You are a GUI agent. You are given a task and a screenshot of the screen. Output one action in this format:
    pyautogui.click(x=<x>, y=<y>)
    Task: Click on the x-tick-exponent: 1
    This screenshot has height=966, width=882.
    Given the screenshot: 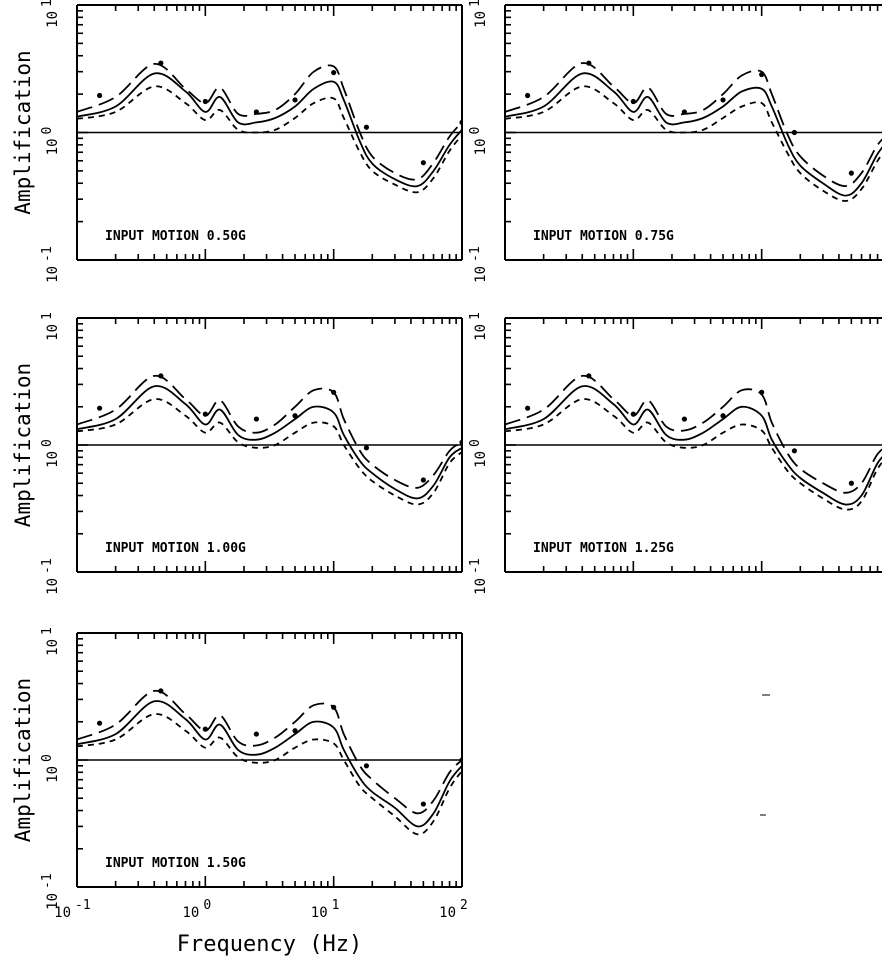 What is the action you would take?
    pyautogui.click(x=336, y=905)
    